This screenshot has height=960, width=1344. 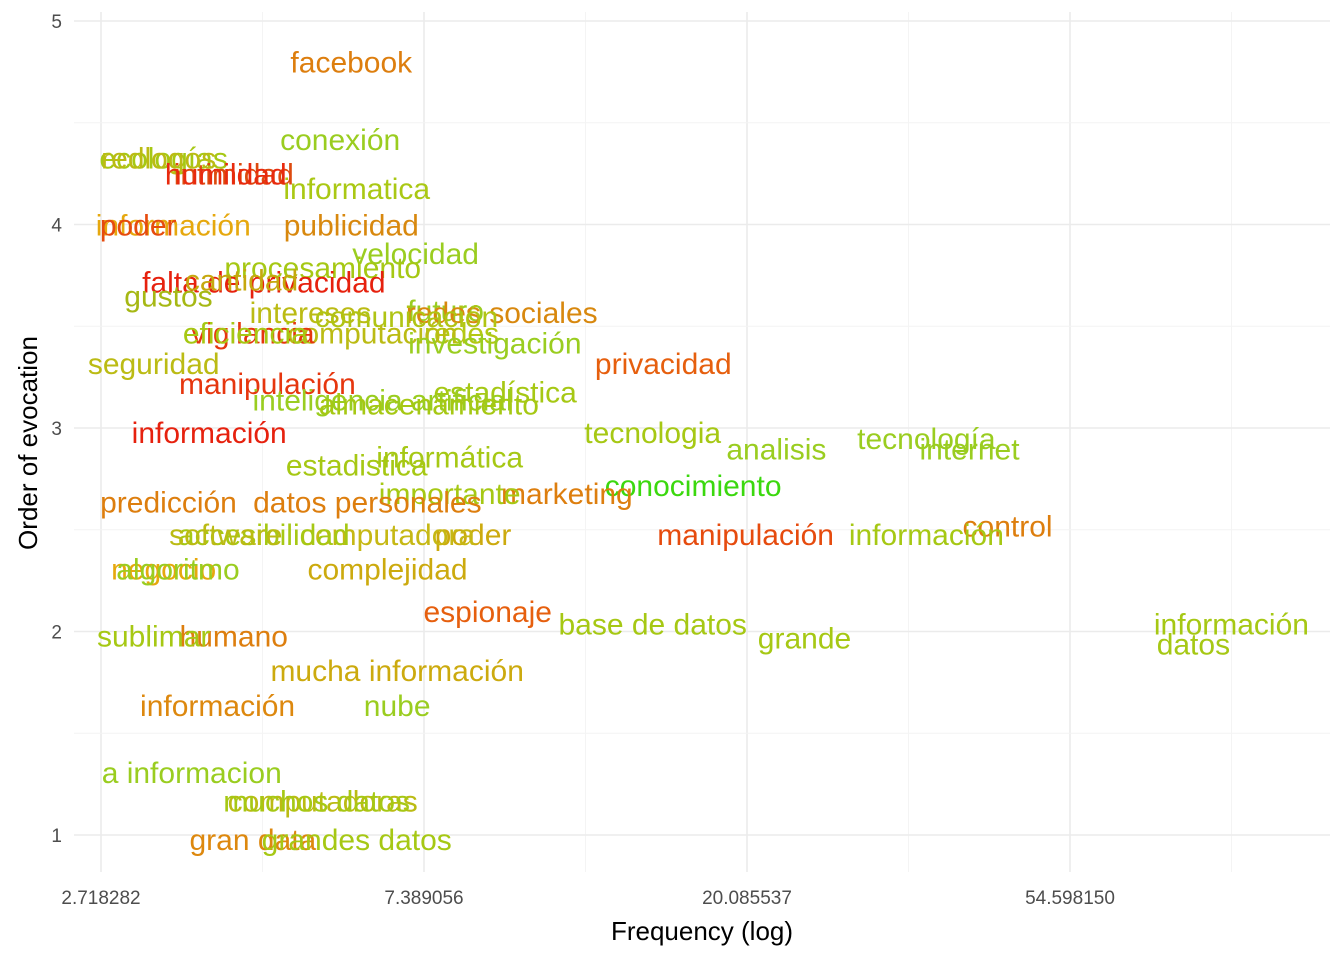 I want to click on word-point: futuro, so click(x=445, y=311).